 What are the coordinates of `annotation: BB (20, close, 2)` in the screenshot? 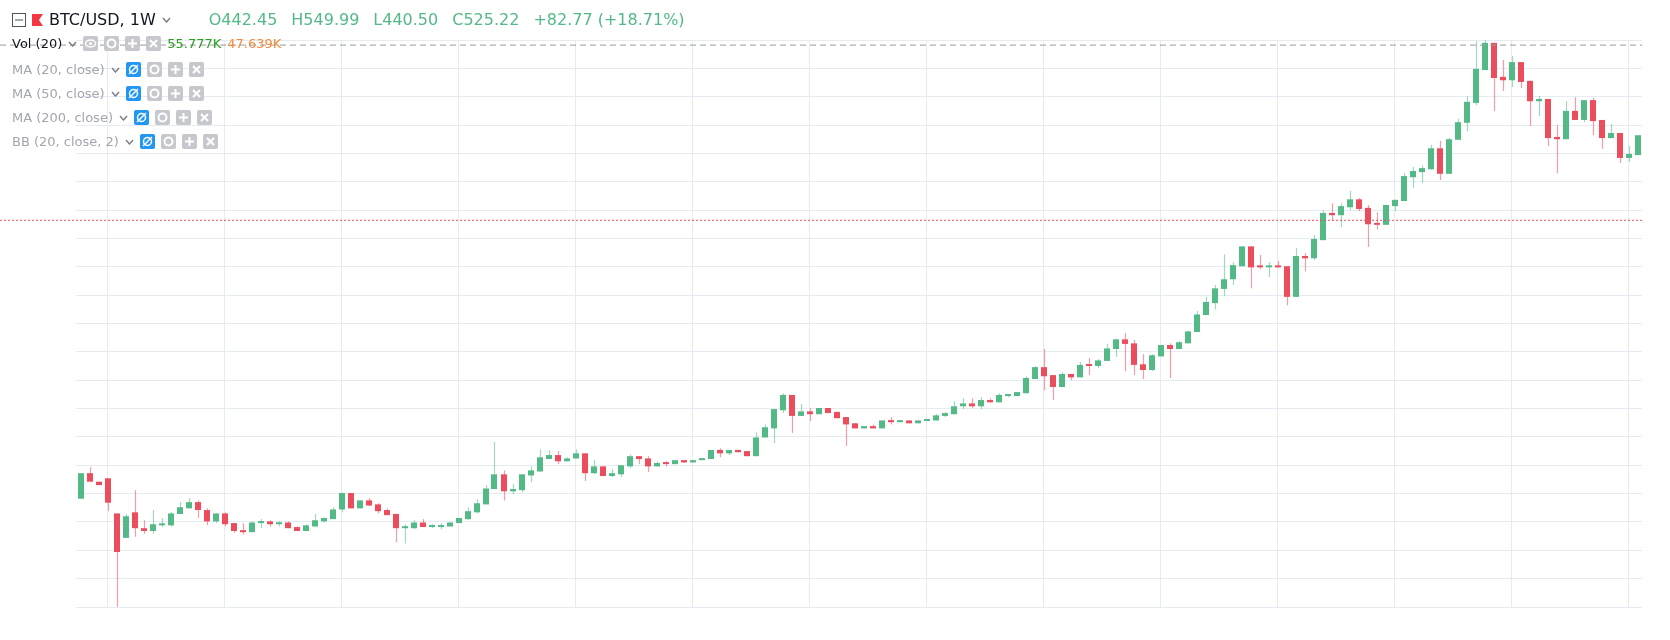 It's located at (65, 141).